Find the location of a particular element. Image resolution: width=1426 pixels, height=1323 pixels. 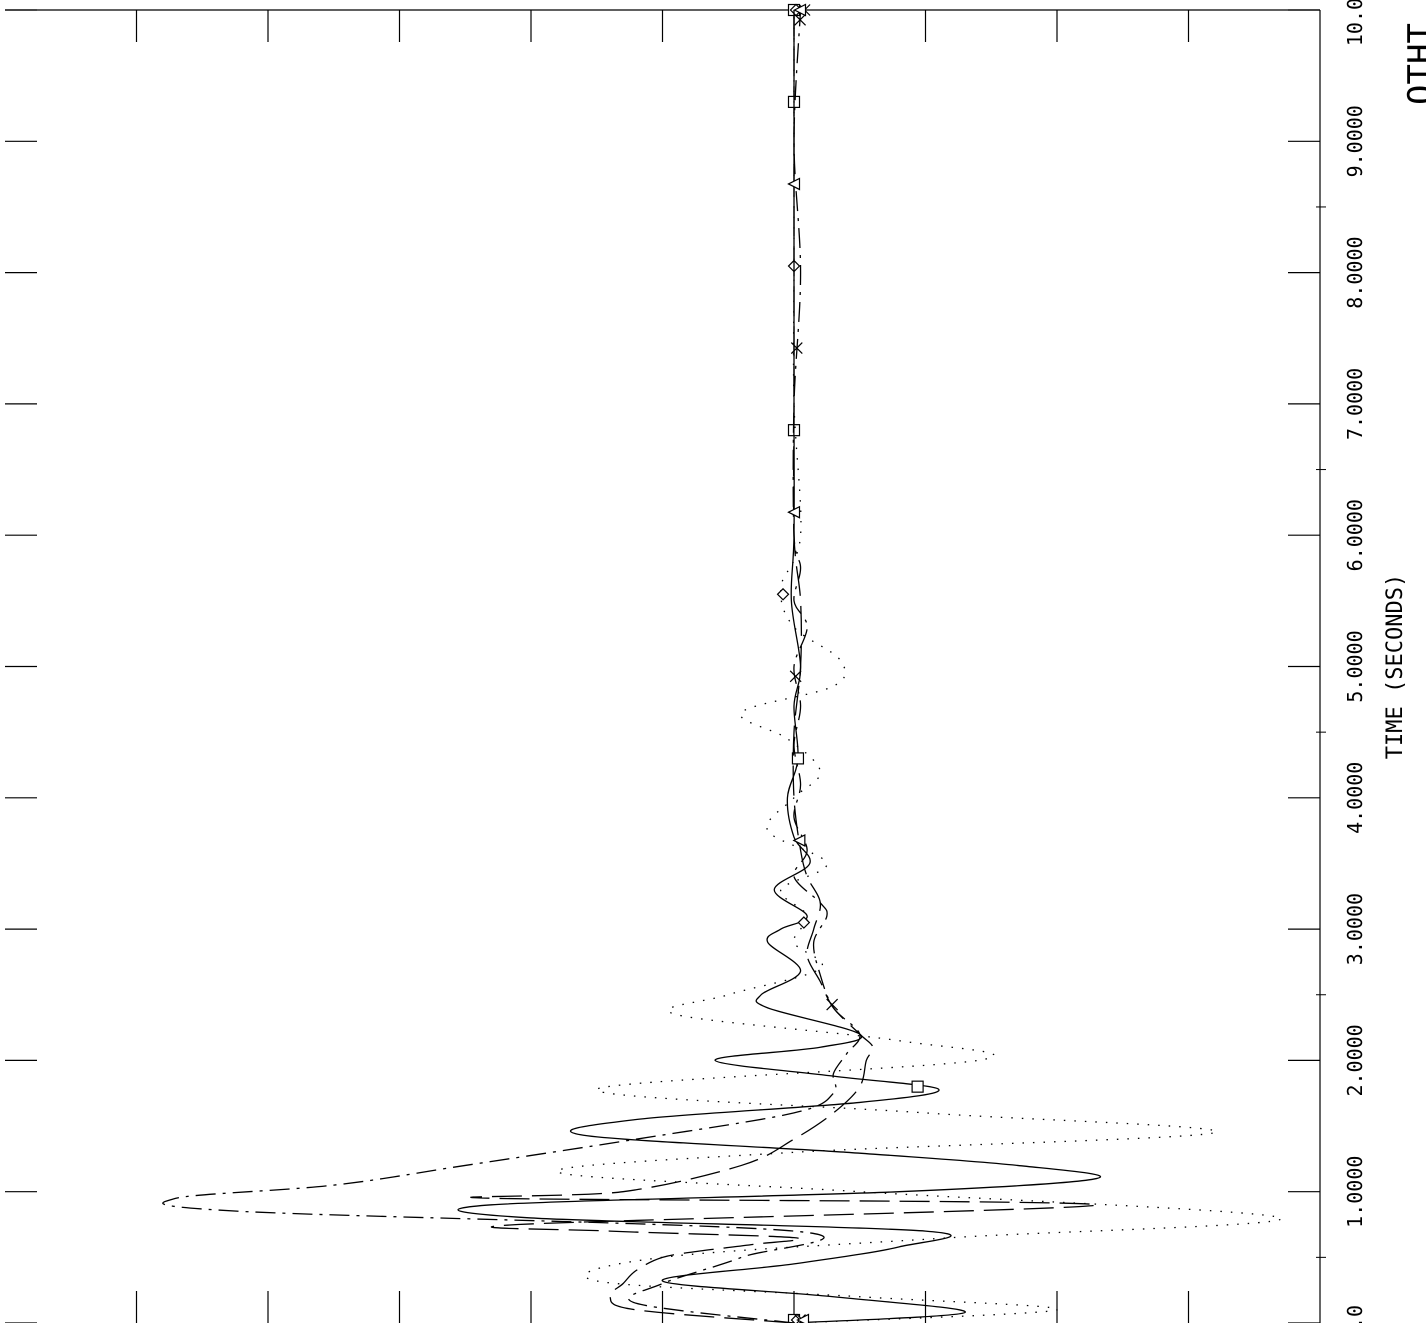

x-tick-label: 0.0 is located at coordinates (1355, 1314).